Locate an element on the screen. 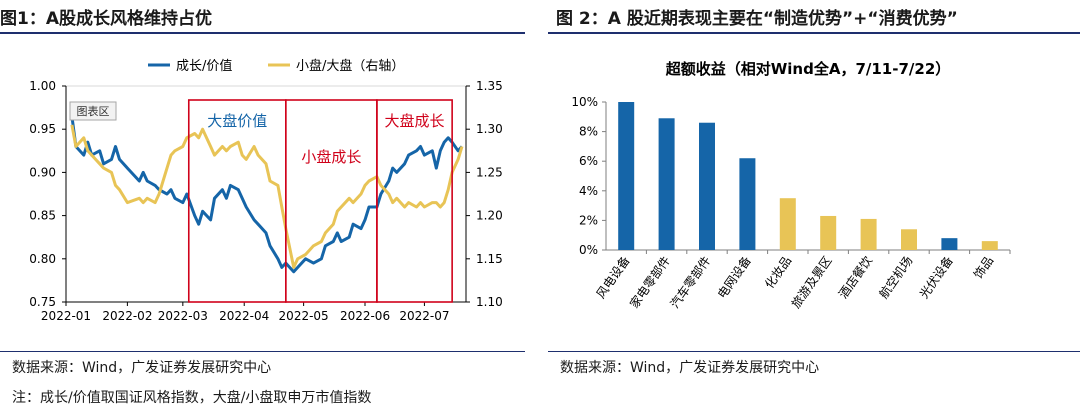  x-tick-label: 2022-02 is located at coordinates (127, 316).